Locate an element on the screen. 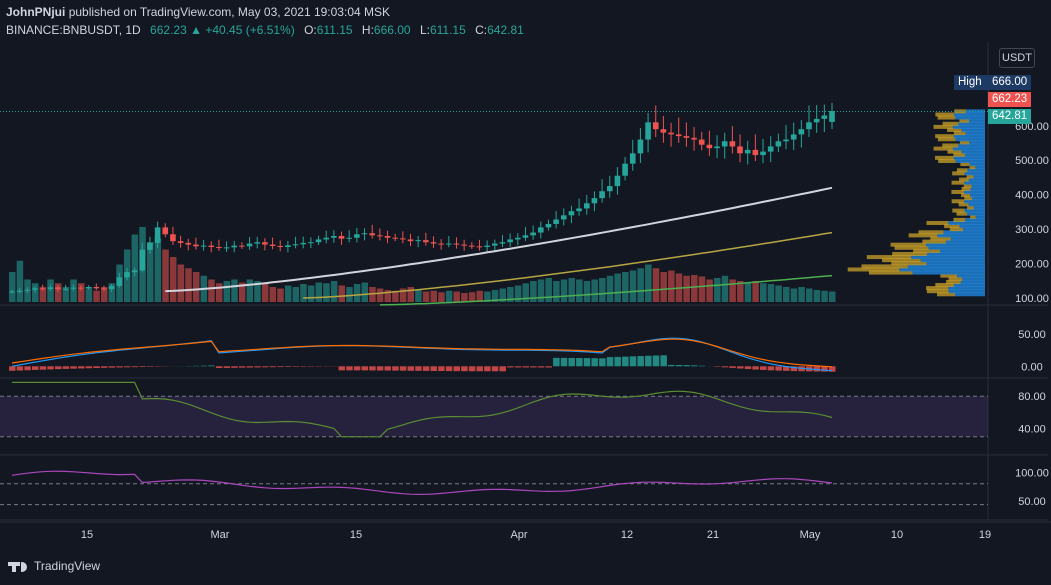  close-label: C: is located at coordinates (481, 30).